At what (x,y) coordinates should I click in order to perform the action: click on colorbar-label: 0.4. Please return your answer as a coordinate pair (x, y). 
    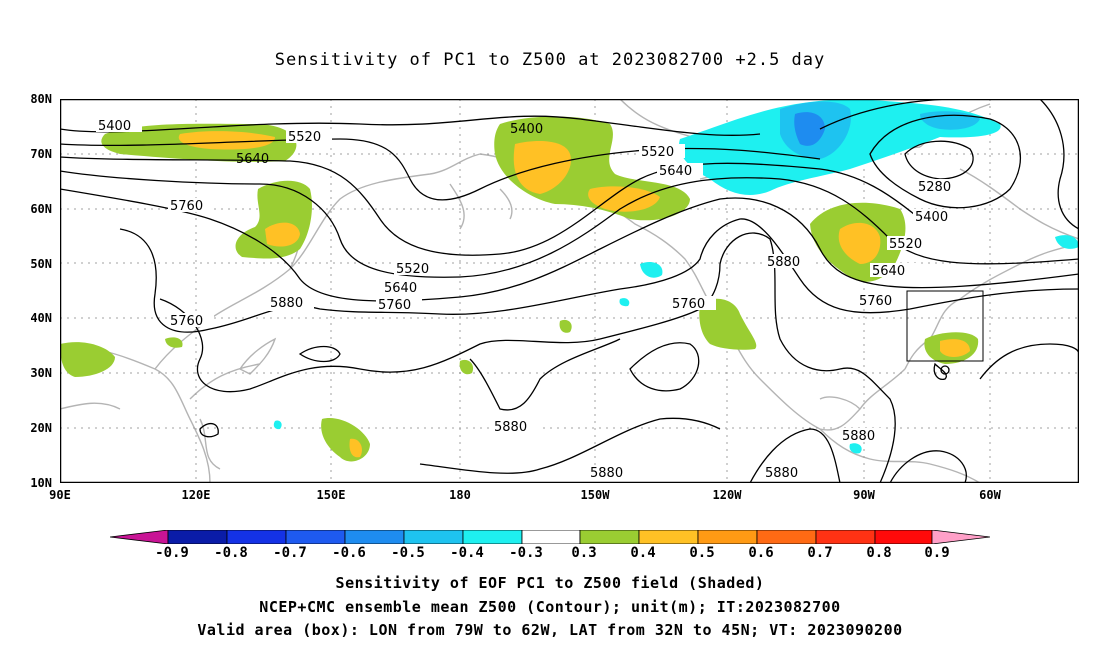
    Looking at the image, I should click on (643, 553).